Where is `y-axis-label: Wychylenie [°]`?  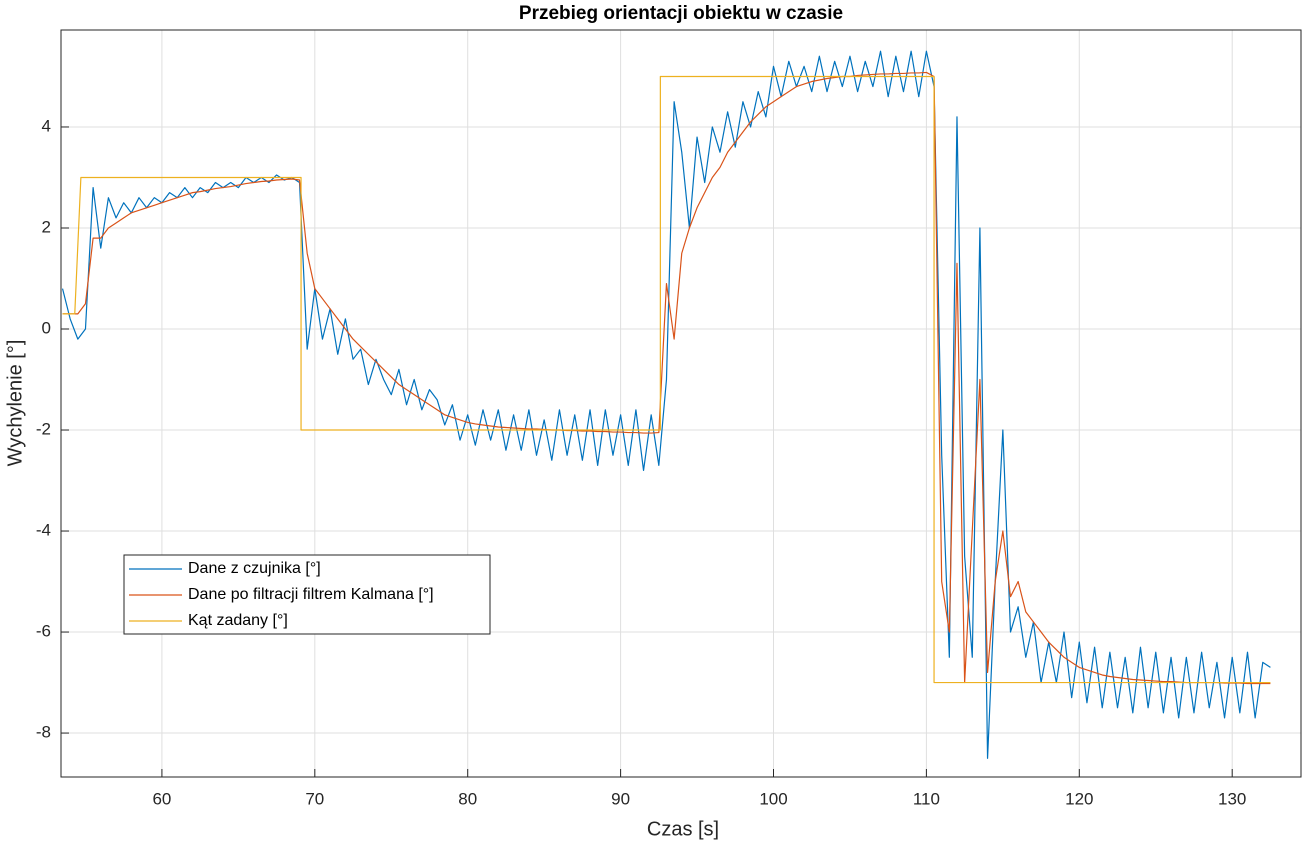 y-axis-label: Wychylenie [°] is located at coordinates (15, 403).